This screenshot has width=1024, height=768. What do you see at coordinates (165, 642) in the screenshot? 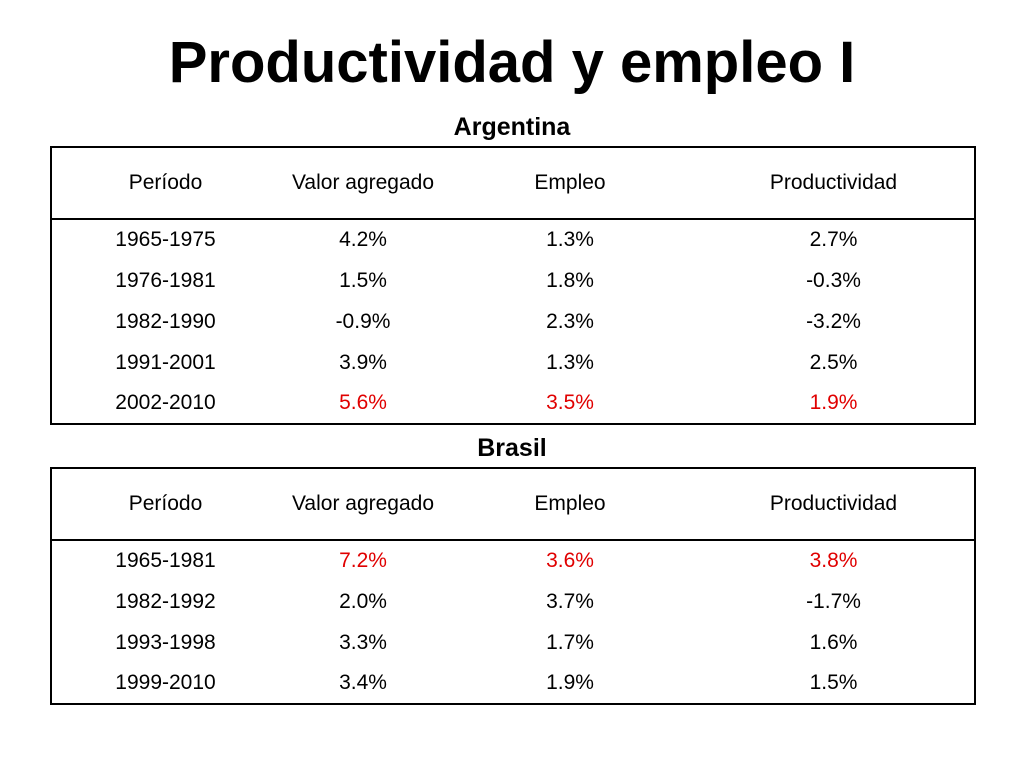
I see `cell-periodo: 1993-1998` at bounding box center [165, 642].